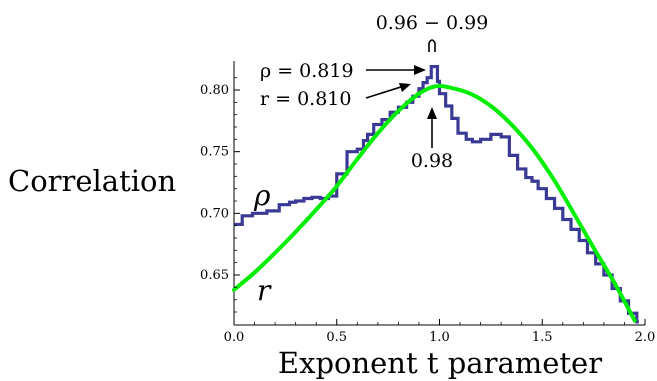  Describe the element at coordinates (439, 337) in the screenshot. I see `x-tick-label: 1.0` at that location.